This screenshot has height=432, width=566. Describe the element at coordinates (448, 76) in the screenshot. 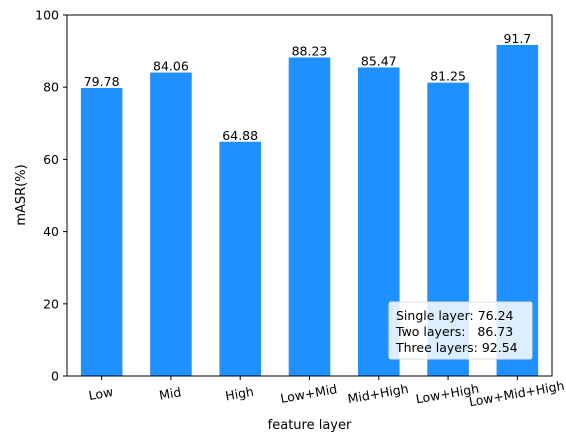

I see `bar-value-label: 81.25` at that location.